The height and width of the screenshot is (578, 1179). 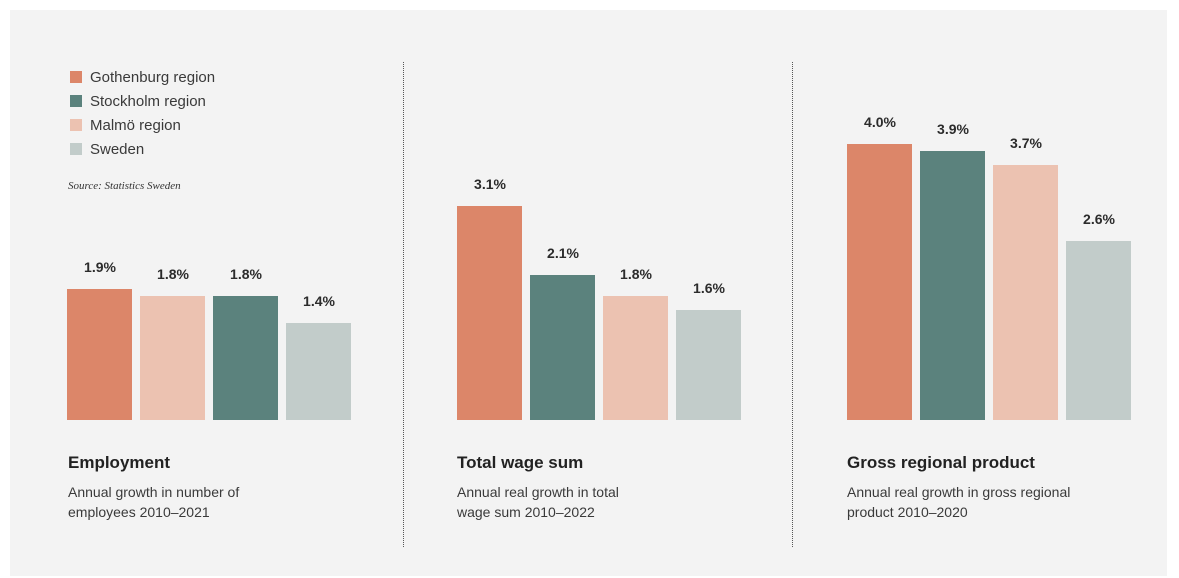 I want to click on legend-label: Malmö region, so click(x=135, y=125).